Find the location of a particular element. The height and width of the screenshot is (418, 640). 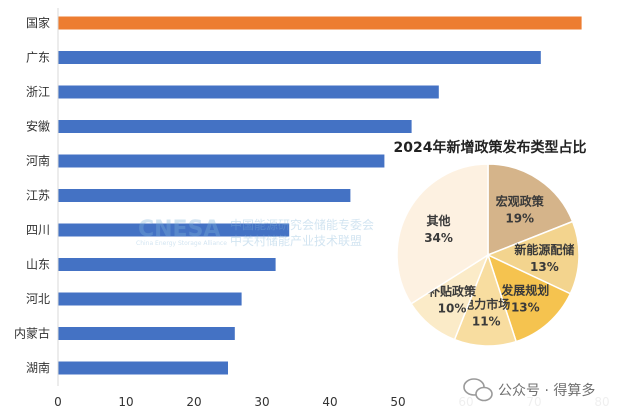

pie-slice-name: 宏观政策 is located at coordinates (520, 200).